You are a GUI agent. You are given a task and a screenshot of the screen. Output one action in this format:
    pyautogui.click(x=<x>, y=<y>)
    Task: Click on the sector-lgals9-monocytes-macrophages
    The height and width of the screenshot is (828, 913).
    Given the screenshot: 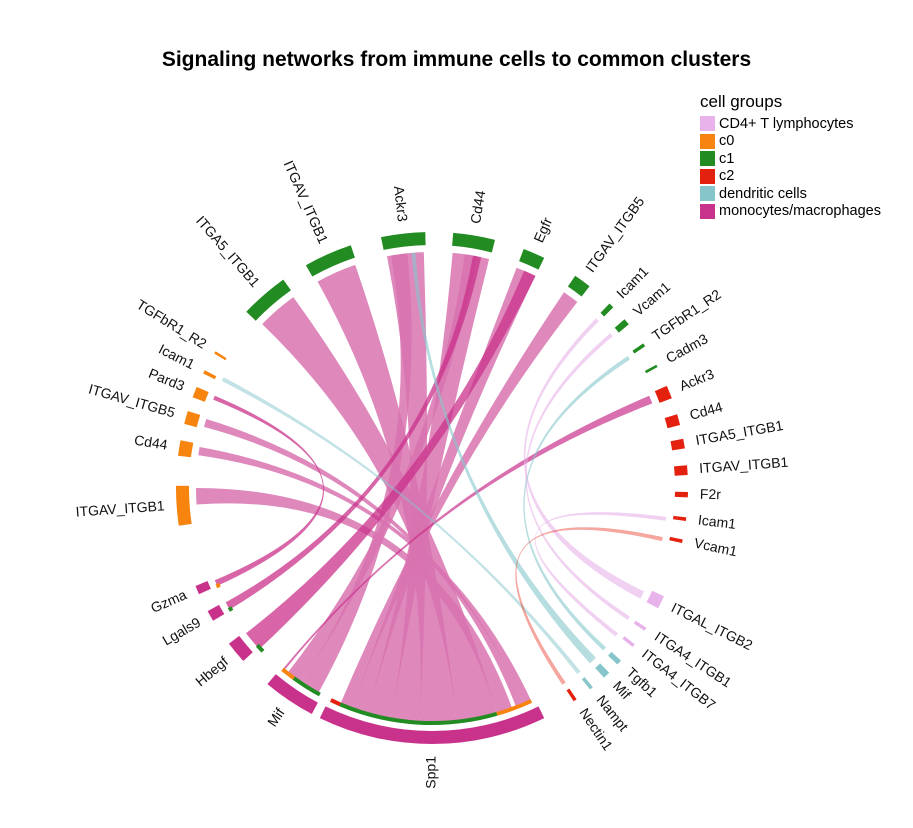 What is the action you would take?
    pyautogui.click(x=216, y=612)
    